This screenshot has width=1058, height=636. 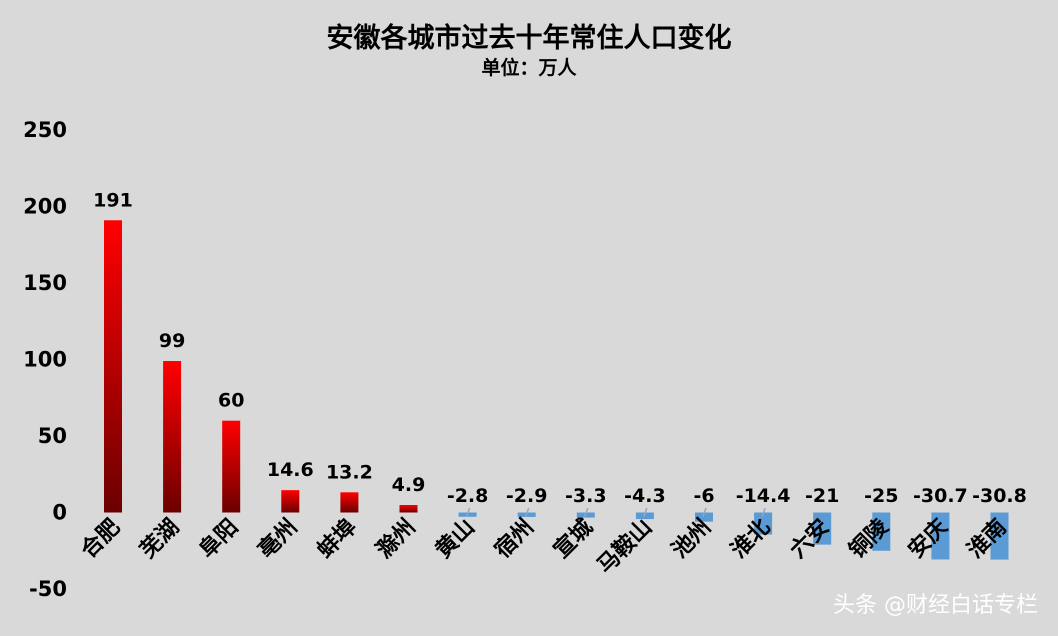 I want to click on data-label: 191, so click(x=113, y=200).